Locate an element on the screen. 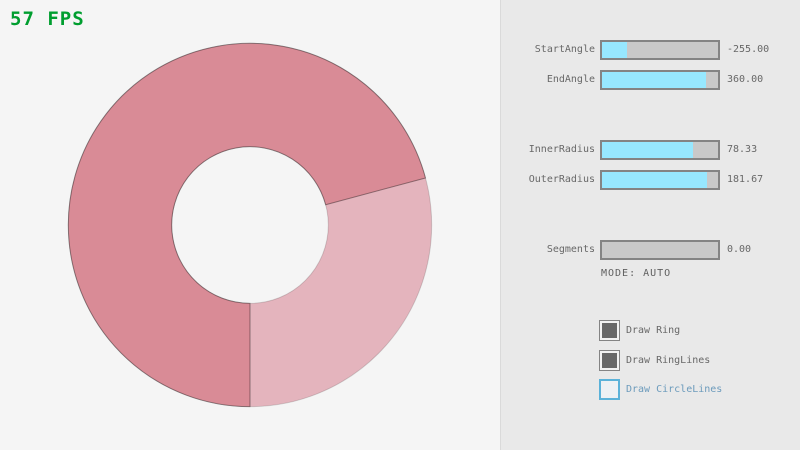  draw-ring-checkbox-check is located at coordinates (609, 330).